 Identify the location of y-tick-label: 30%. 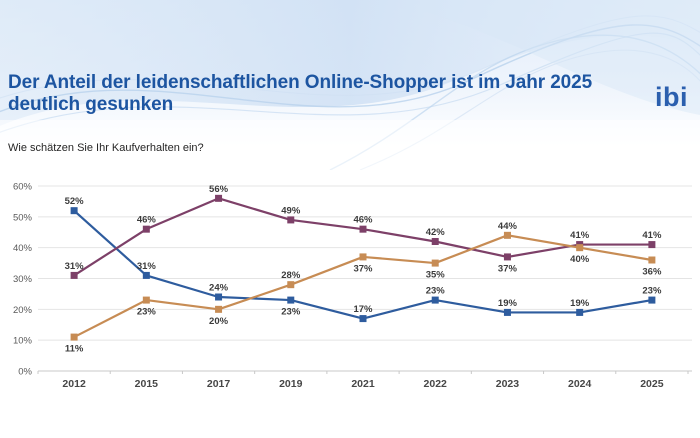
(23, 279).